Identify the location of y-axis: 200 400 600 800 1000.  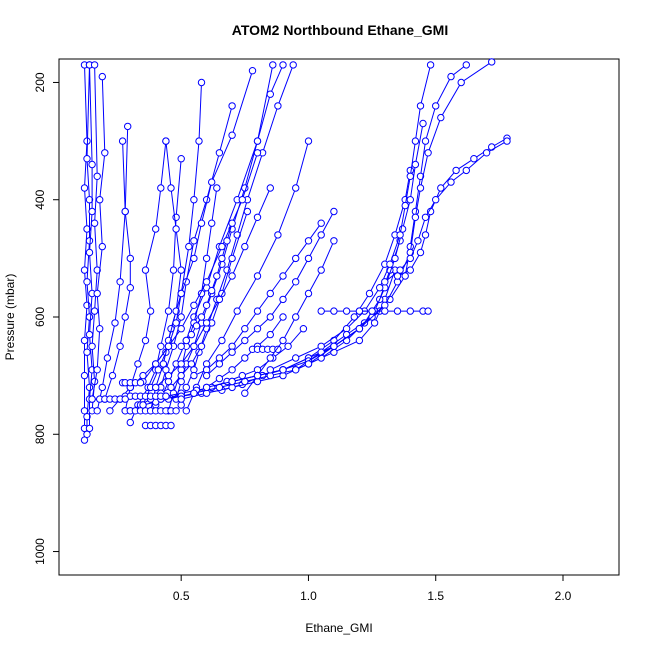
(46, 318).